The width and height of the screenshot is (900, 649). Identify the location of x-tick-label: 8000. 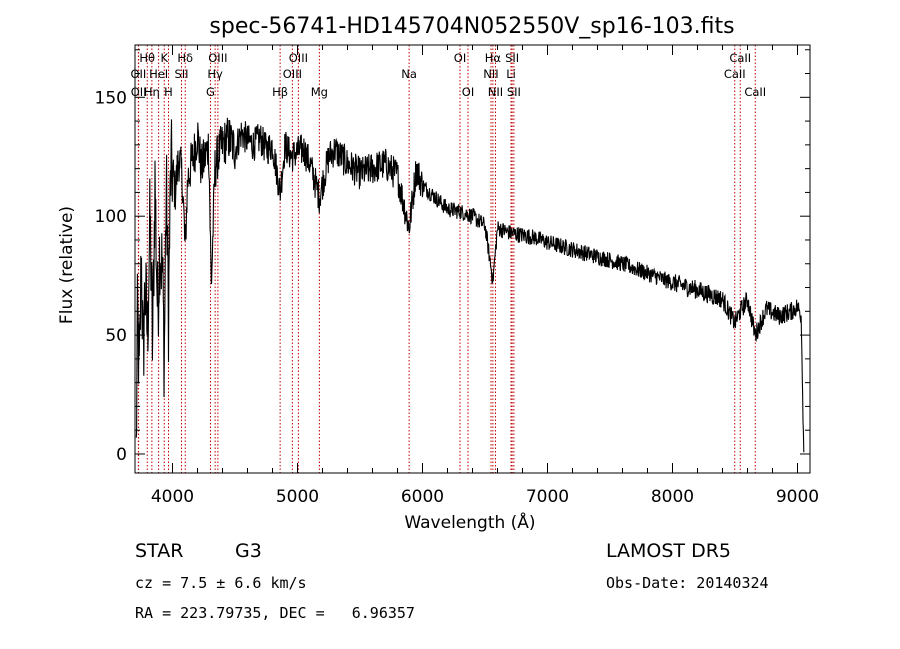
(672, 497).